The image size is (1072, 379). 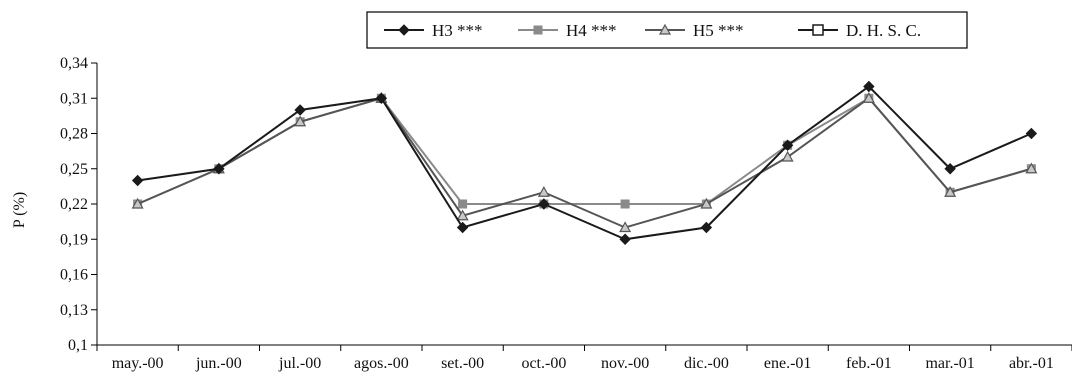 I want to click on x-tick-label: set.-00, so click(x=462, y=363).